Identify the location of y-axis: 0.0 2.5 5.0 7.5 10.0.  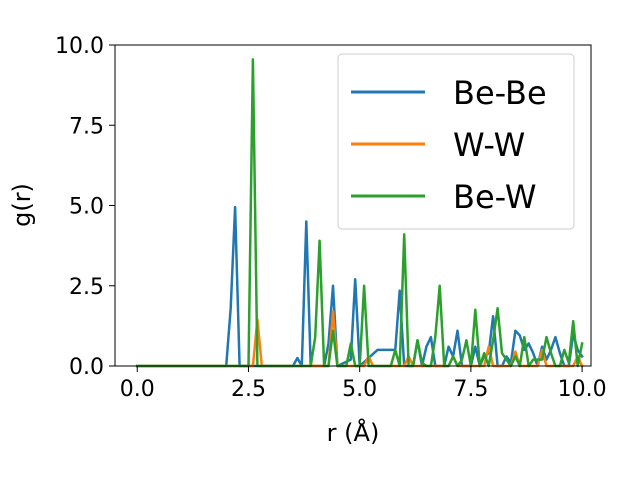
(85, 207).